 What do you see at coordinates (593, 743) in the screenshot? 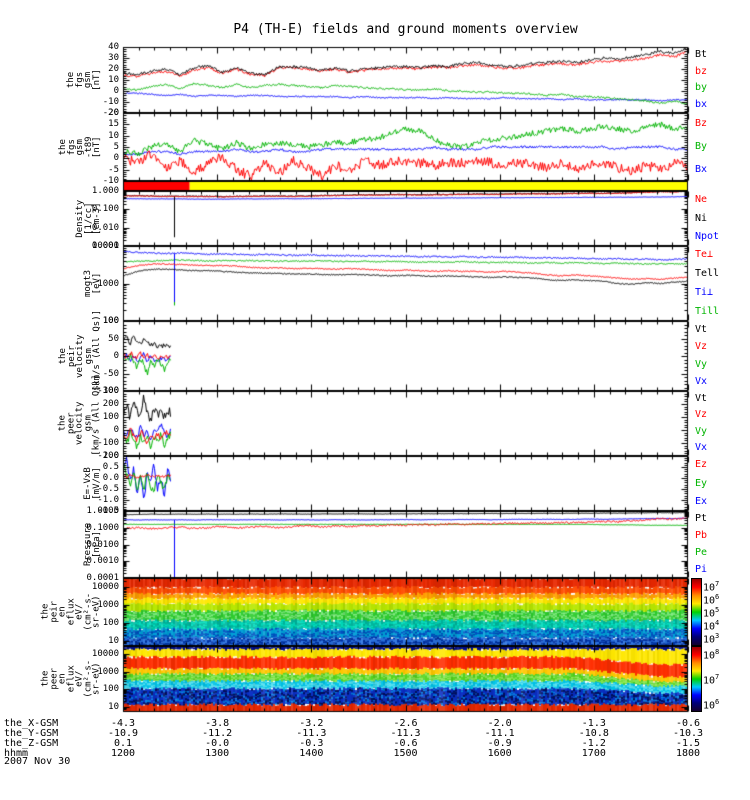
I see `bottom-row-value: -1.2` at bounding box center [593, 743].